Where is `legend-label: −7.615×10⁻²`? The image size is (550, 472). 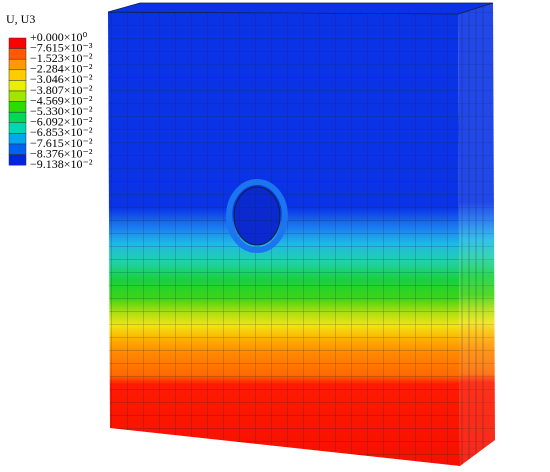
legend-label: −7.615×10⁻² is located at coordinates (61, 143).